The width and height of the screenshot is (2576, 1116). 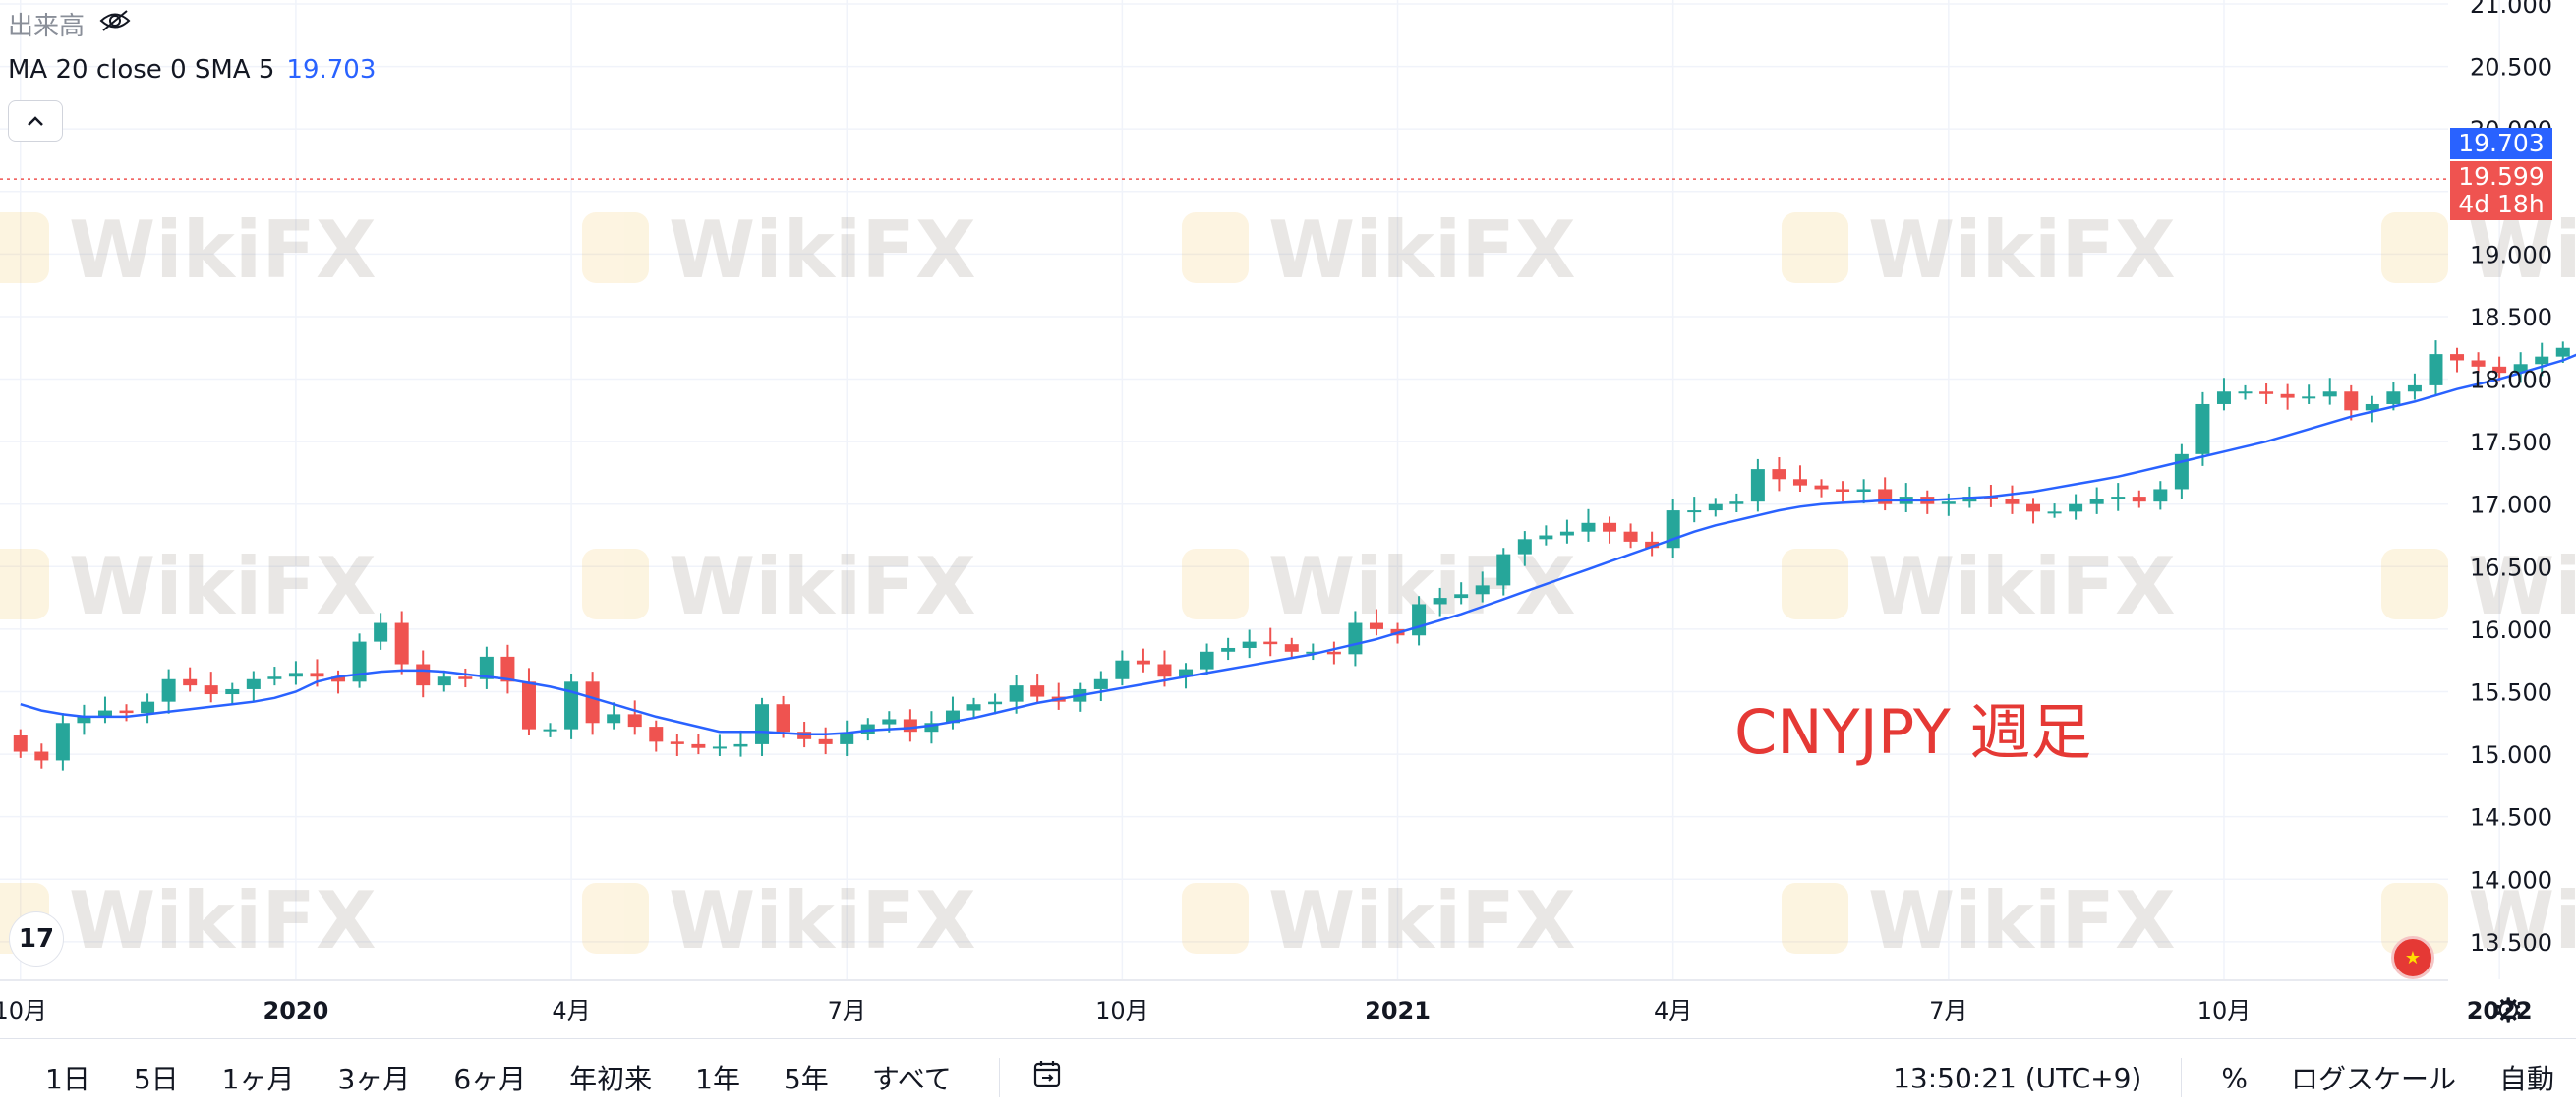 What do you see at coordinates (2526, 1079) in the screenshot?
I see `auto-scale-toggle: 自動` at bounding box center [2526, 1079].